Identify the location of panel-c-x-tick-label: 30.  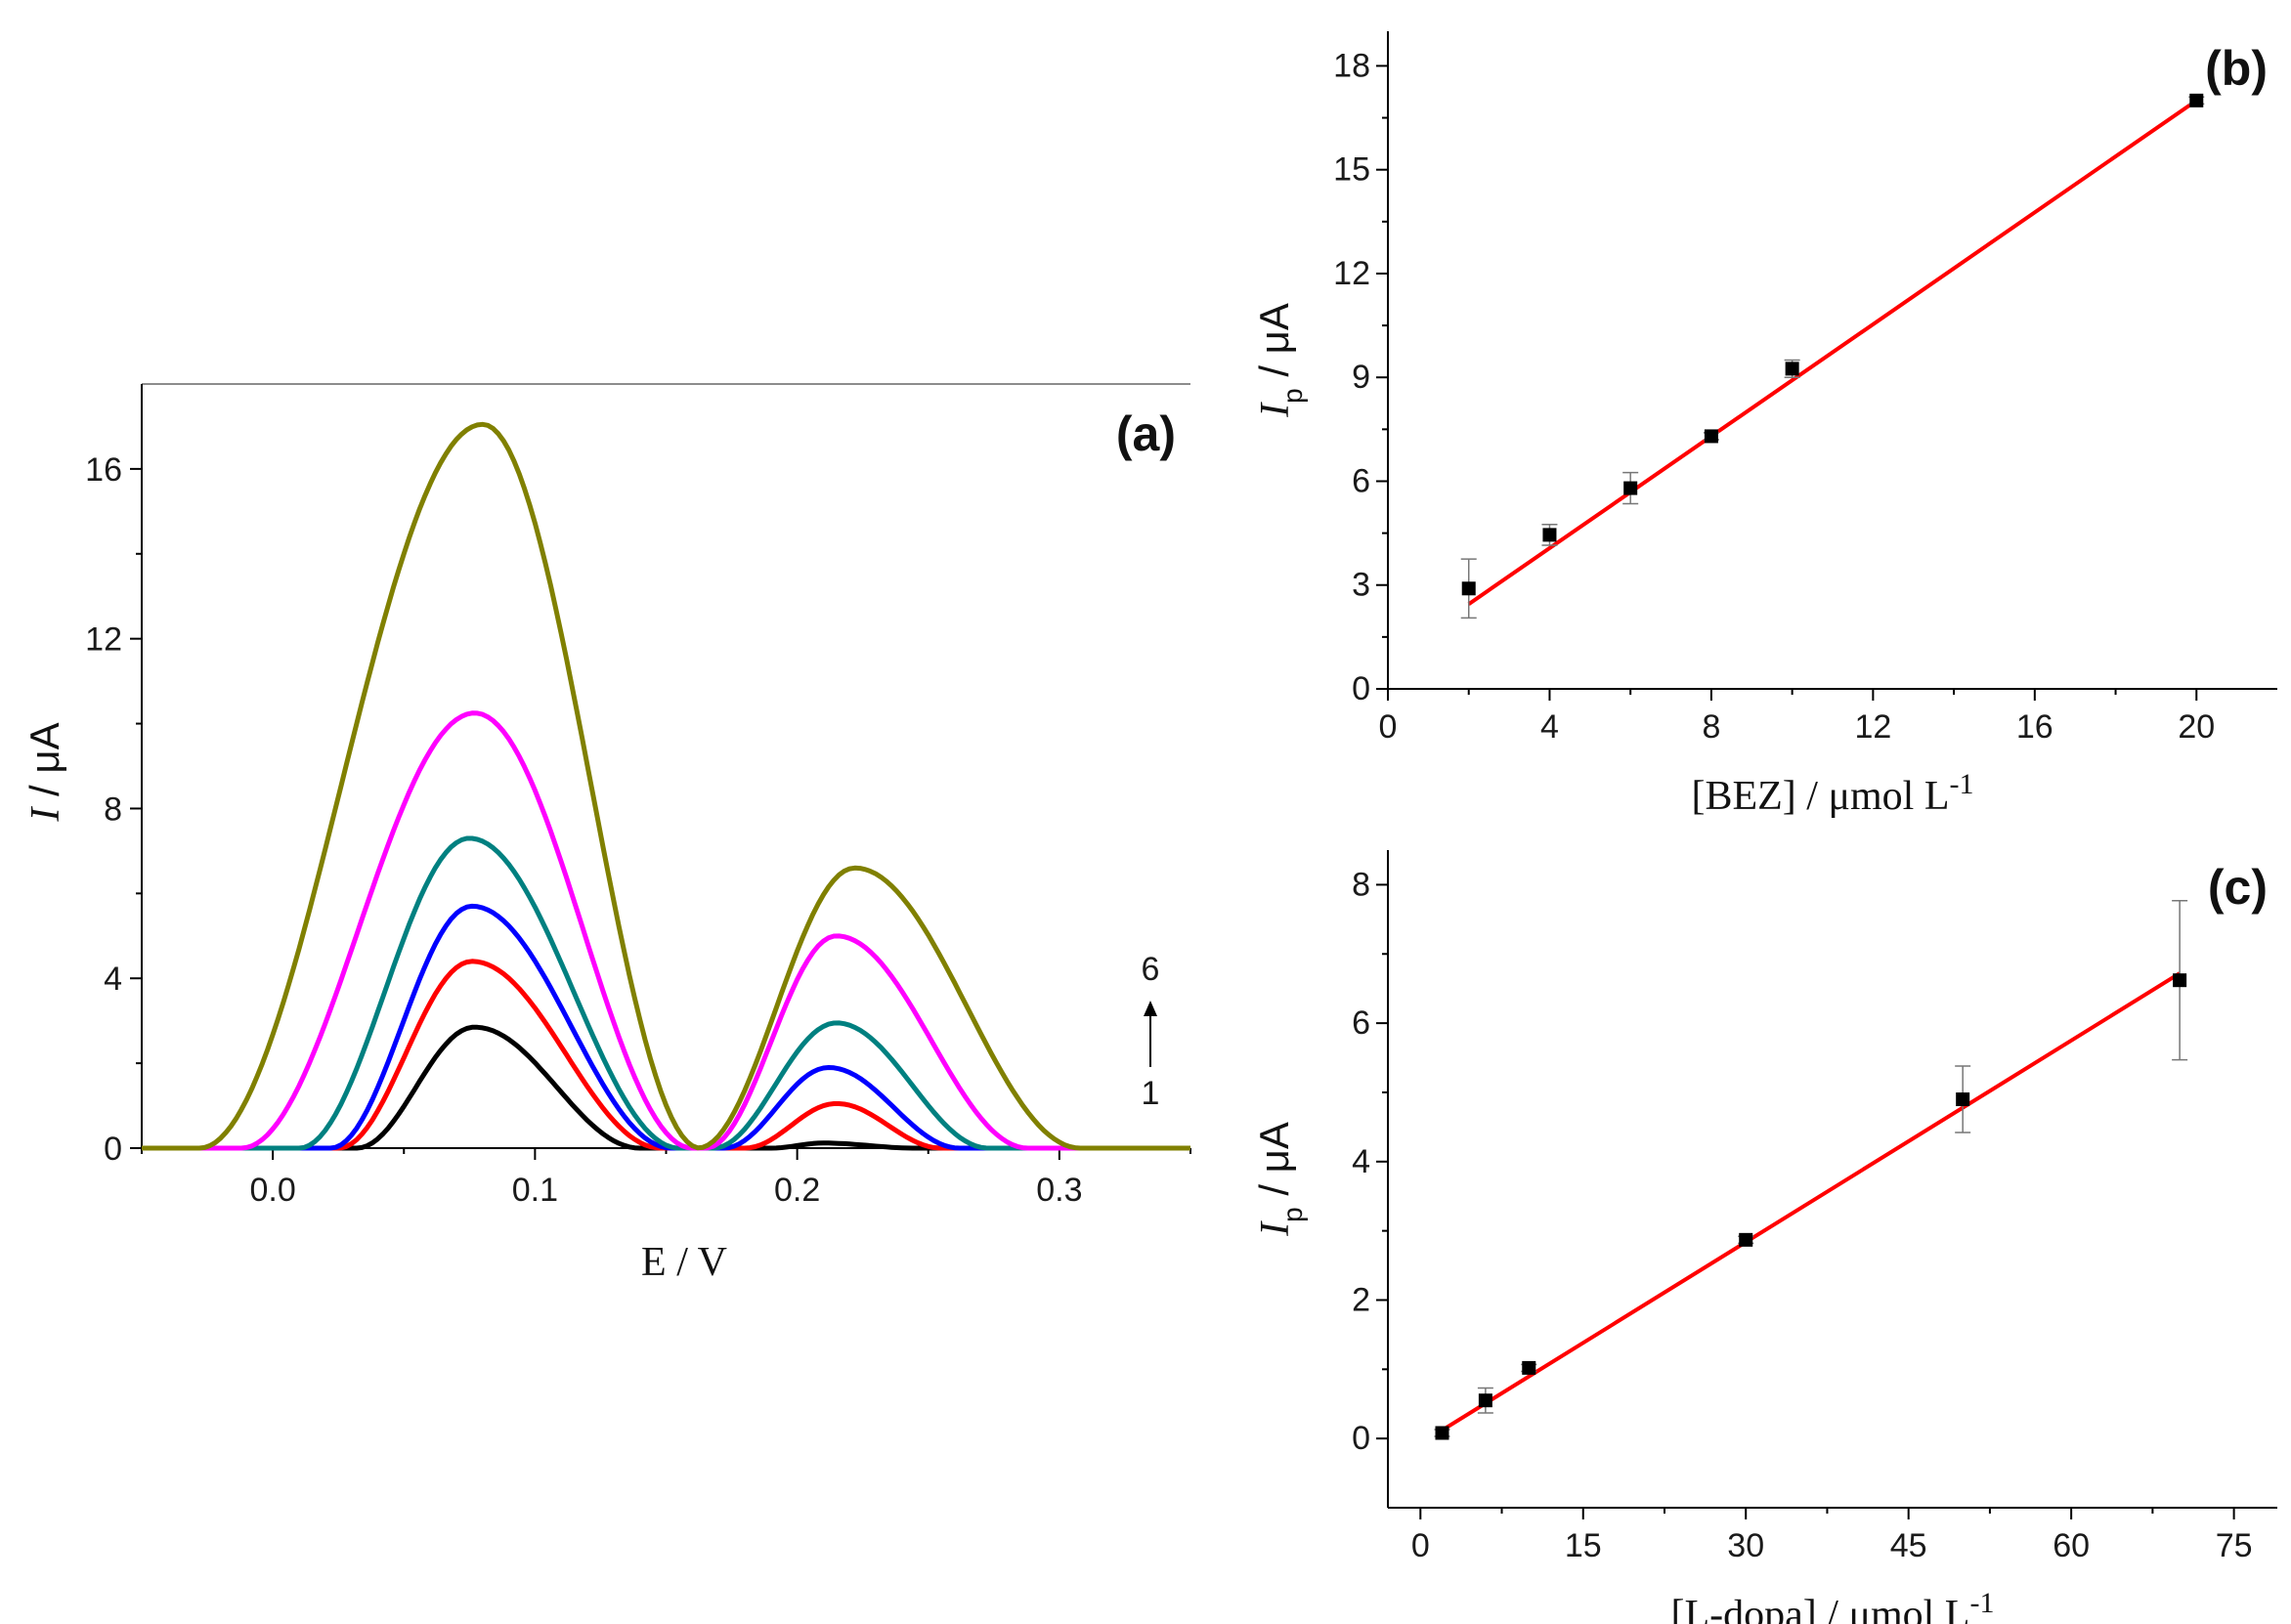
(1745, 1545).